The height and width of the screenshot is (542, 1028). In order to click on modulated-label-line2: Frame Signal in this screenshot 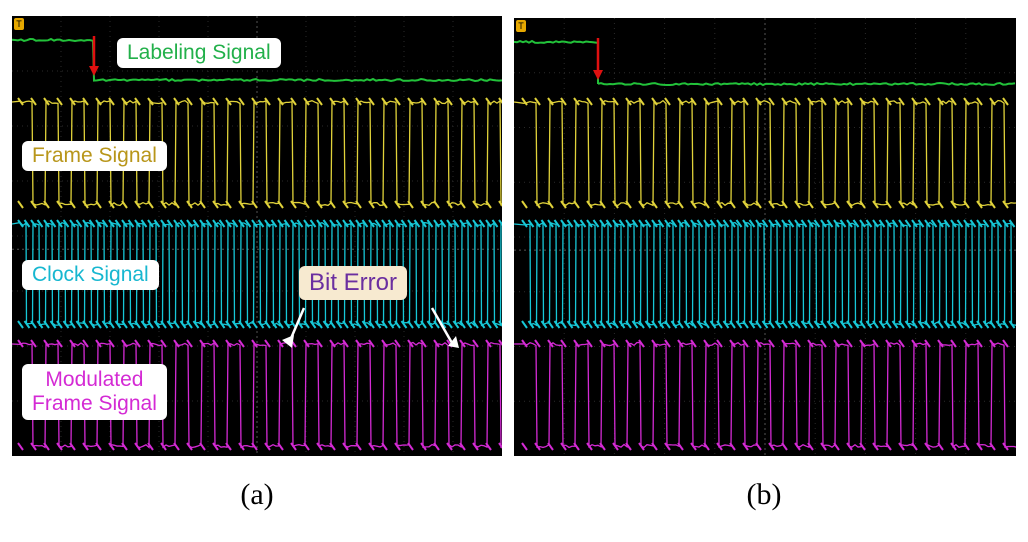, I will do `click(94, 404)`.